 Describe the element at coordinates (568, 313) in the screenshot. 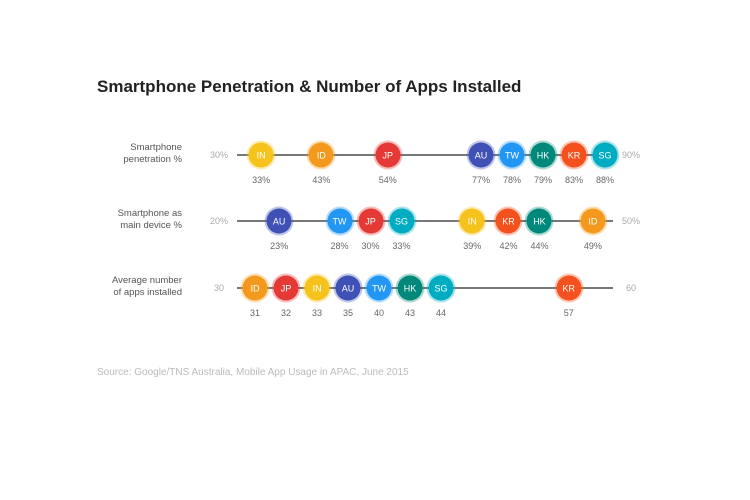

I see `data-label: 57` at that location.